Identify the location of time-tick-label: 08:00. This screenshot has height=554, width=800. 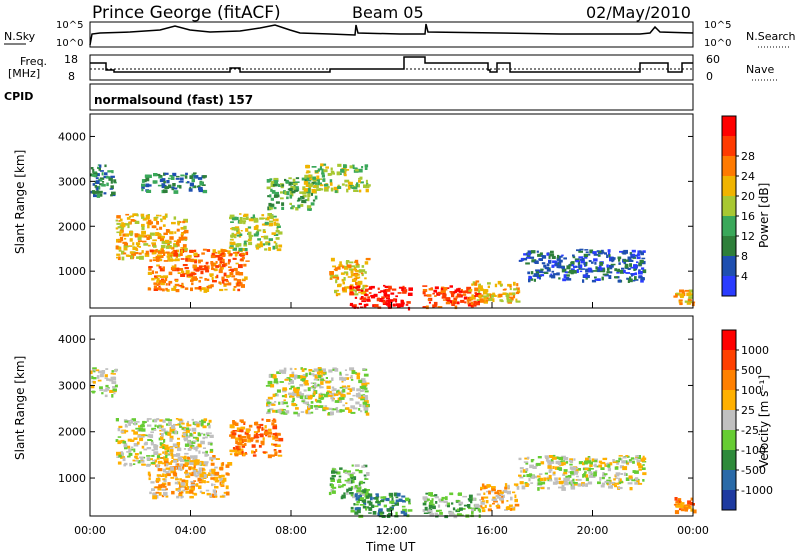
(291, 530).